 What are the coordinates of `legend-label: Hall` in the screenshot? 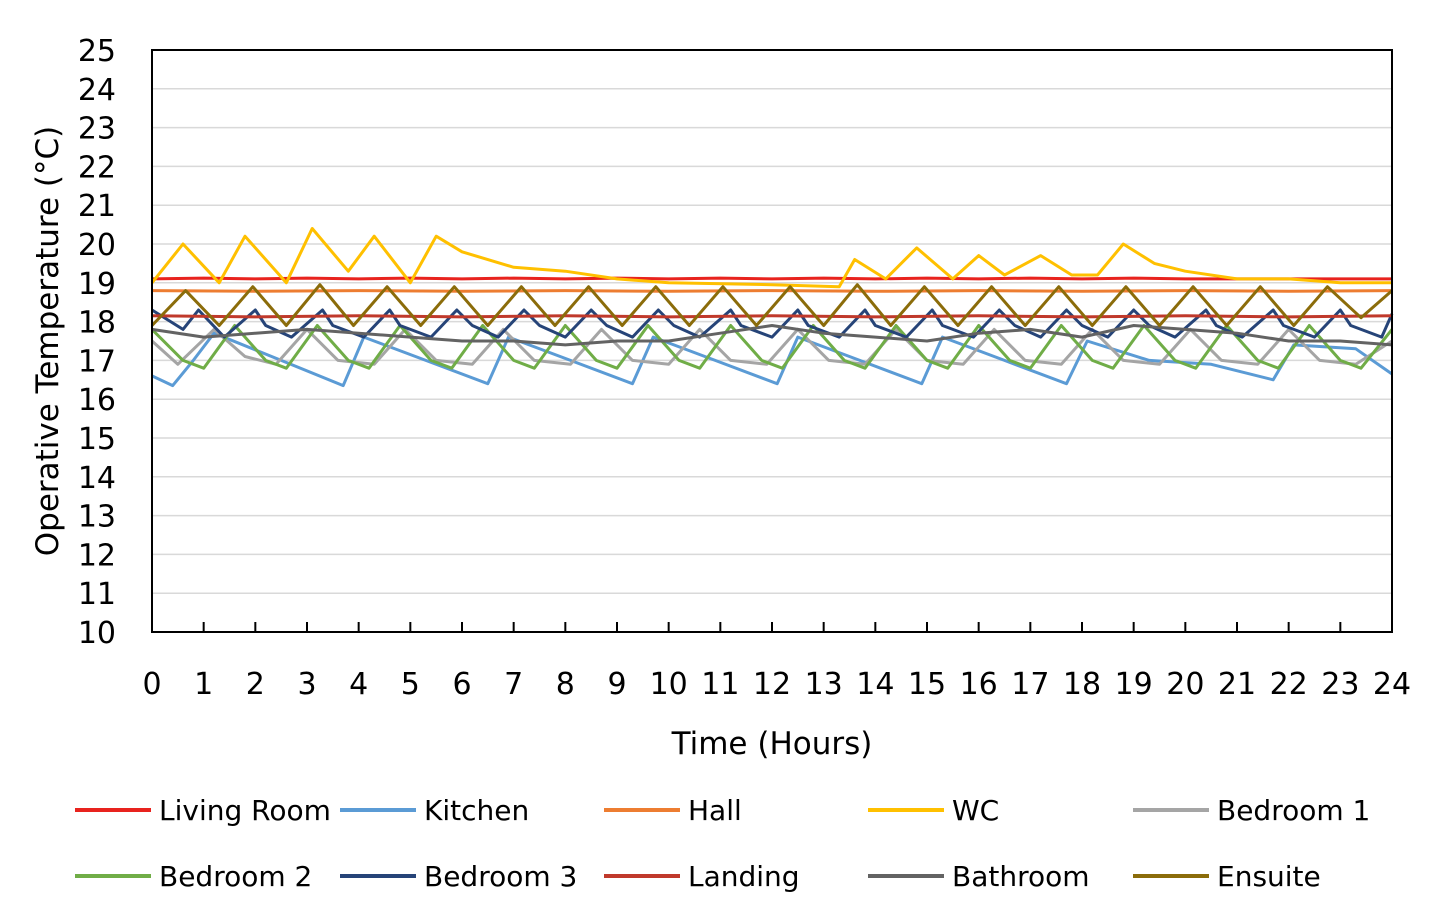 It's located at (715, 810).